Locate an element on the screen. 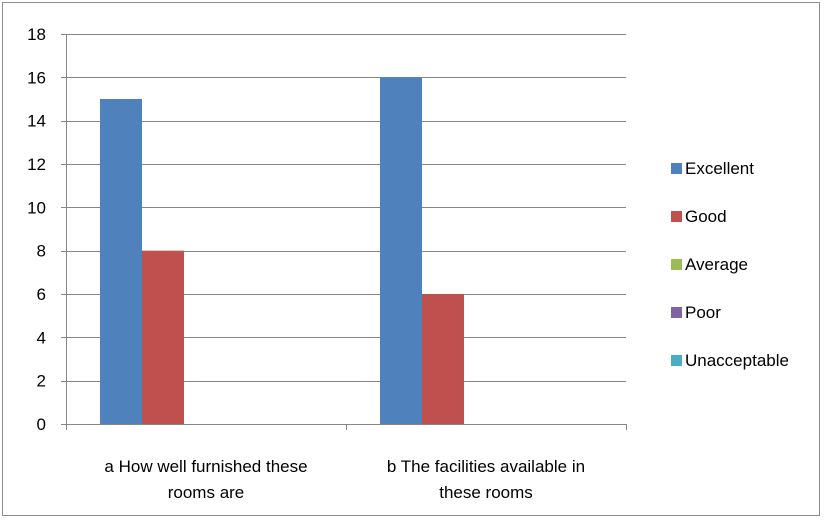 This screenshot has height=520, width=824. y-tick-label: 8 is located at coordinates (41, 251).